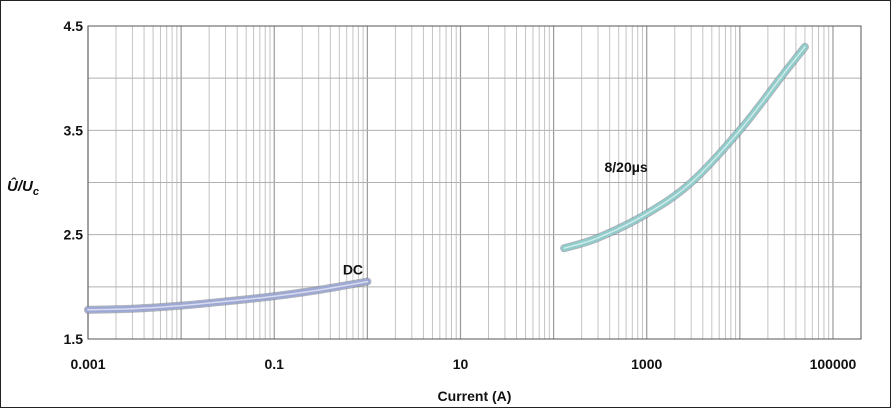 This screenshot has width=891, height=412. I want to click on x-tick-labels: 0.001 0.1 10 1000 100000, so click(463, 364).